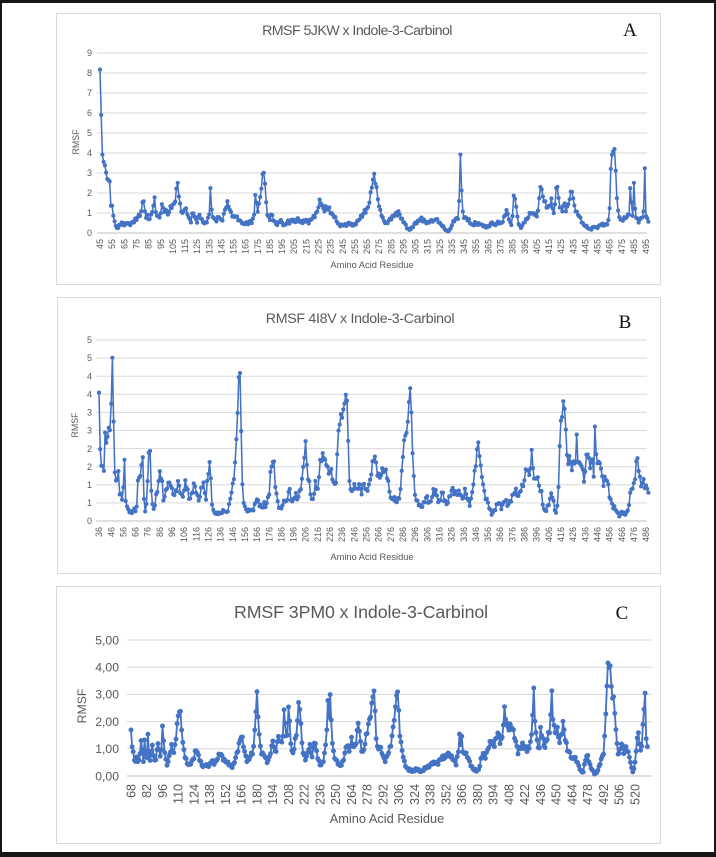  I want to click on svg-text: 95, so click(161, 244).